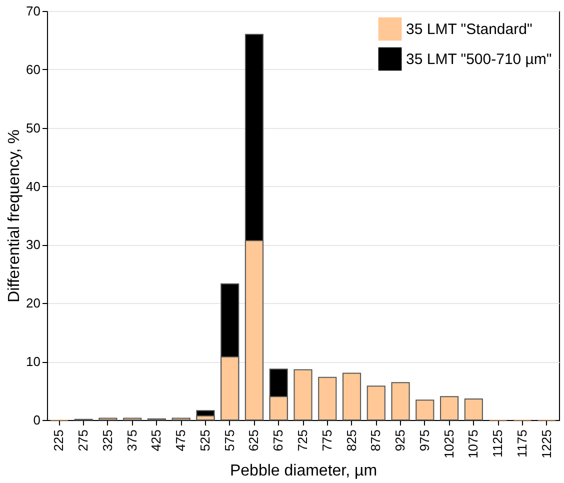  What do you see at coordinates (36, 420) in the screenshot?
I see `y-tick-label: 0` at bounding box center [36, 420].